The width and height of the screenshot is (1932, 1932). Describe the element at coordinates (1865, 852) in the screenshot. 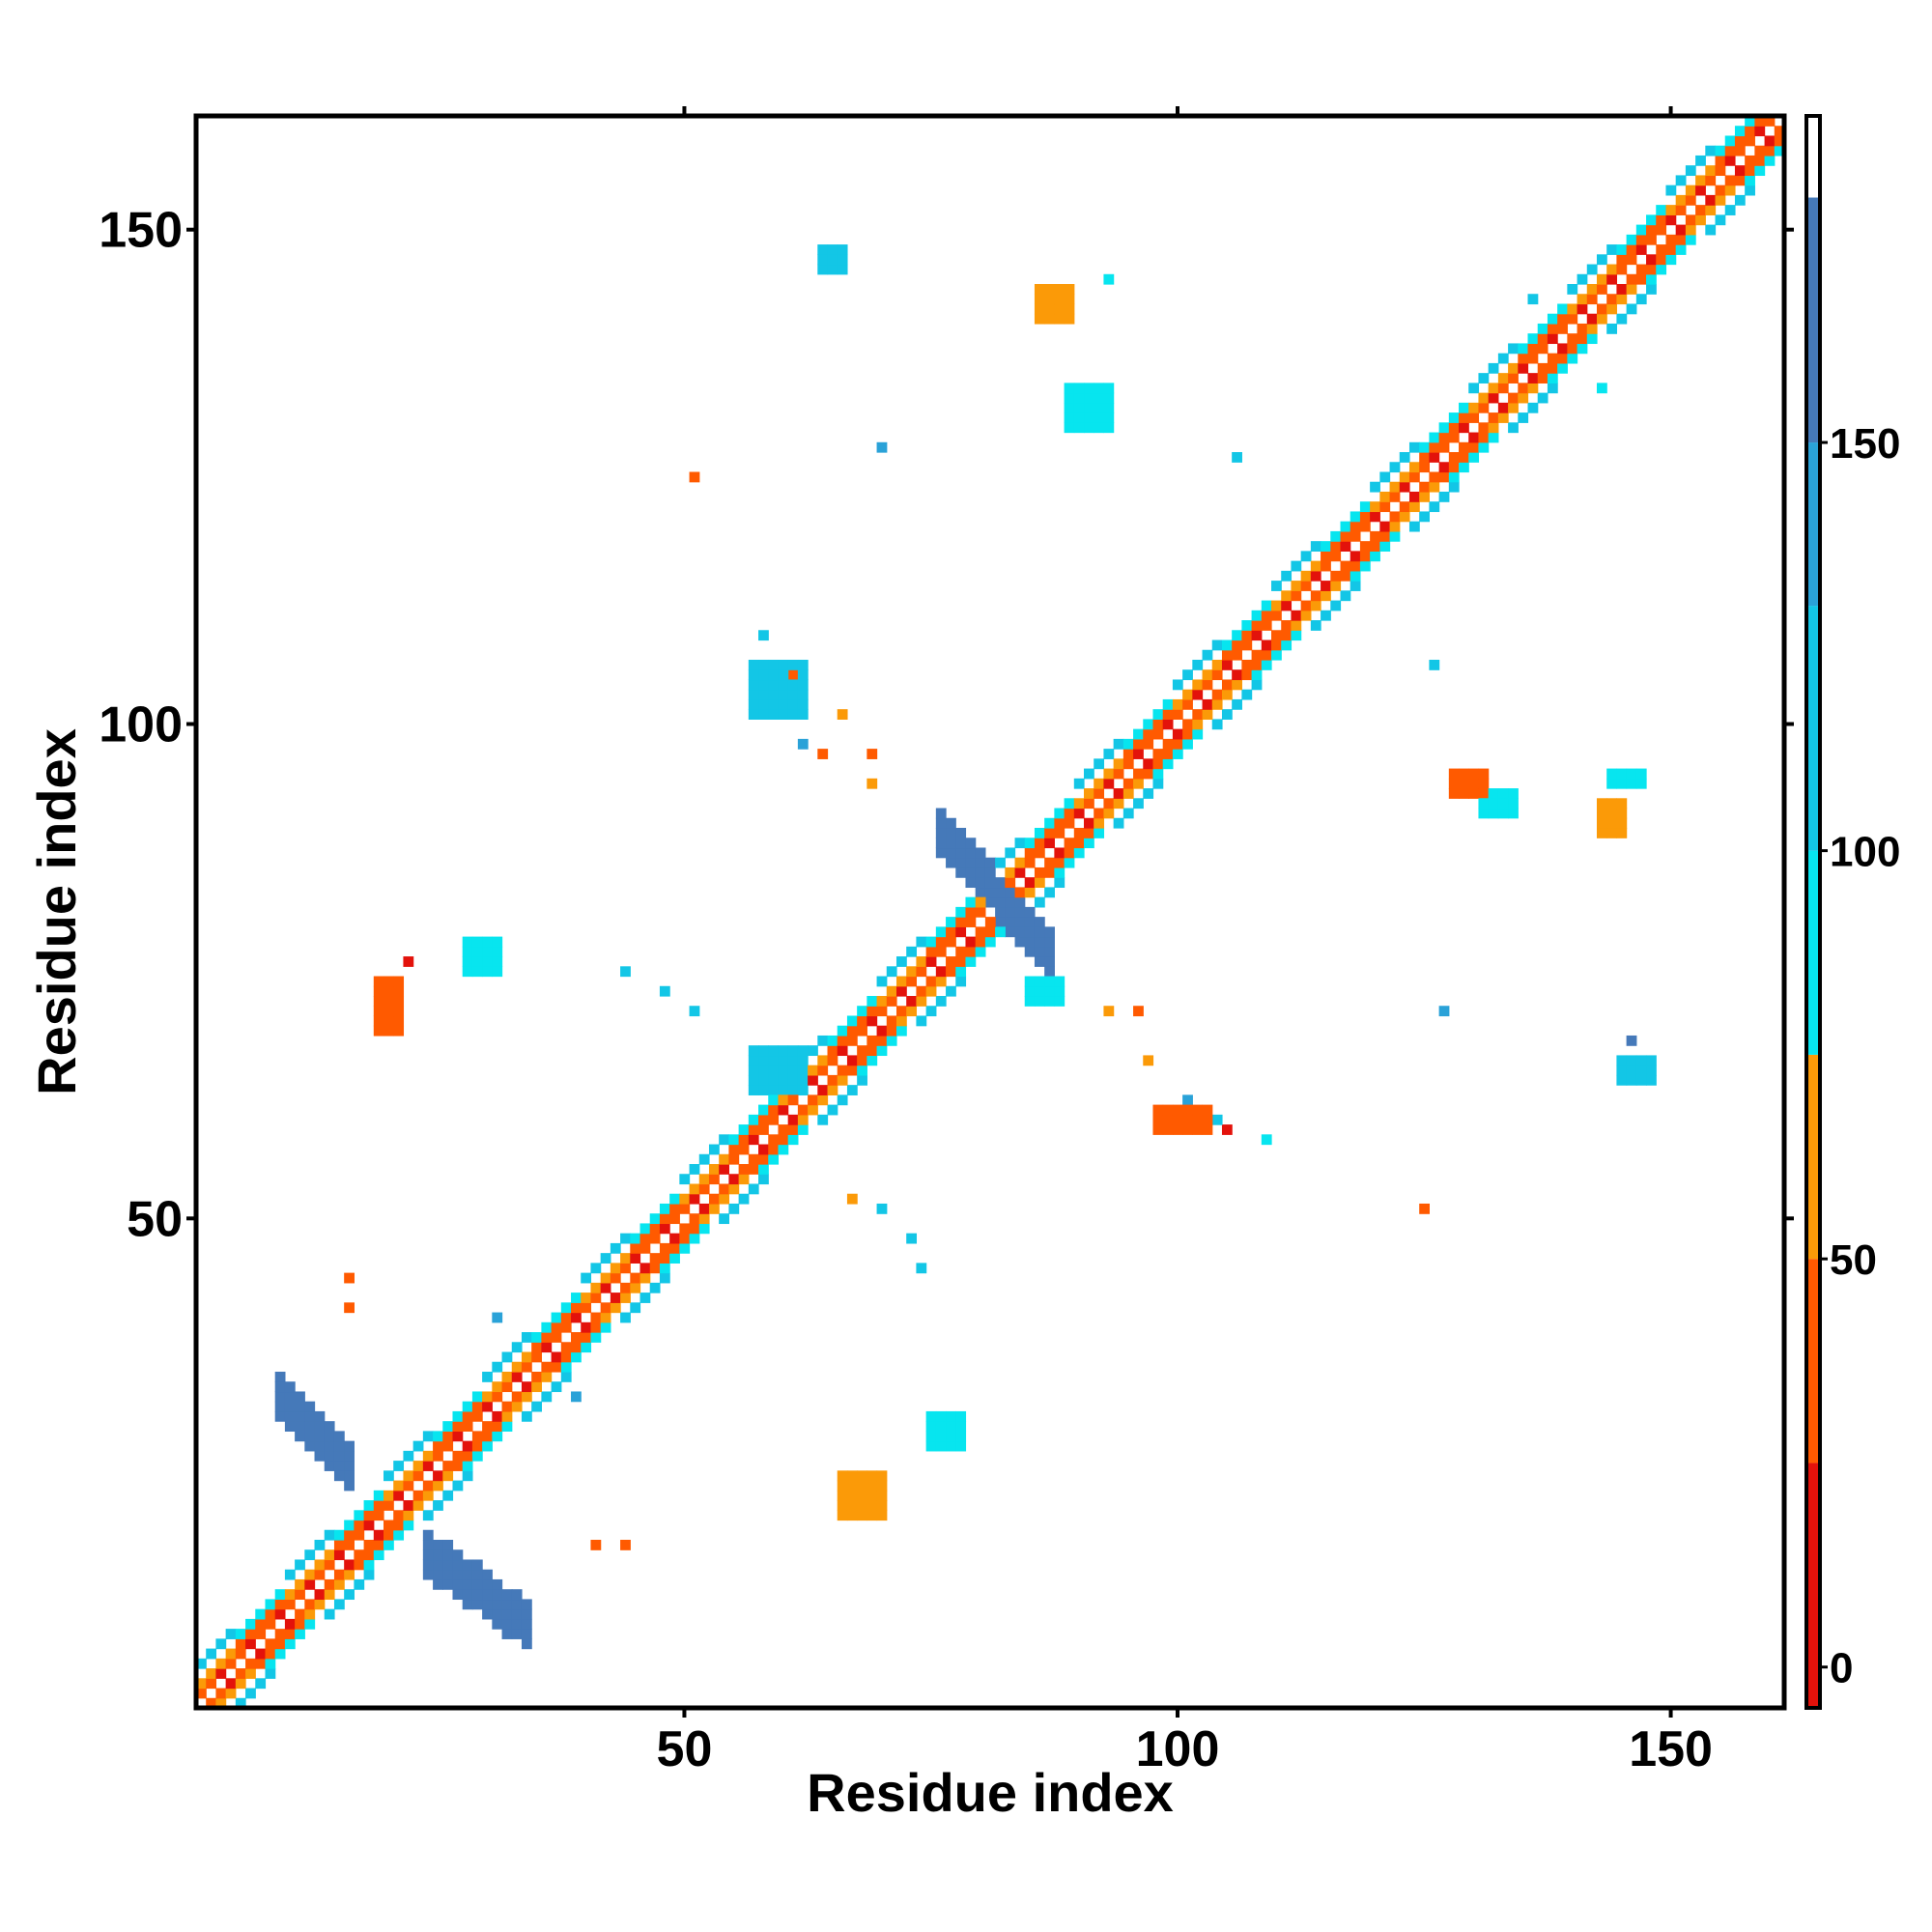

I see `colorbar-tick-label: 100` at that location.